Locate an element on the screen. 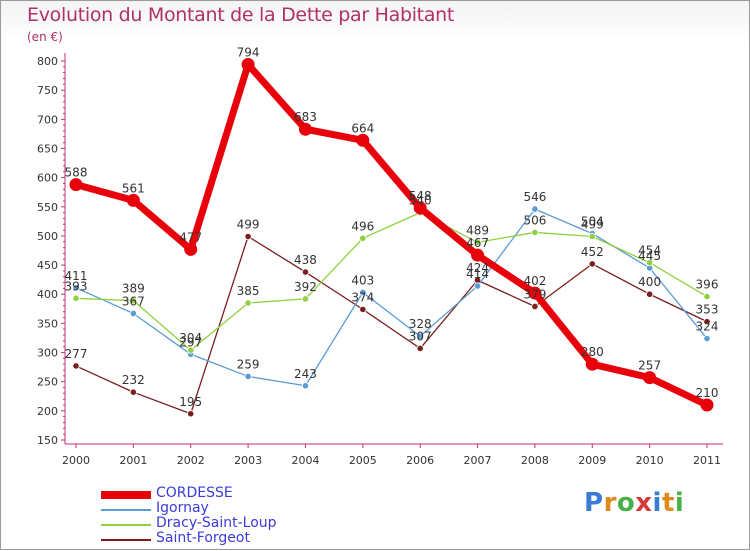  x-tick-label: 2007 is located at coordinates (478, 460).